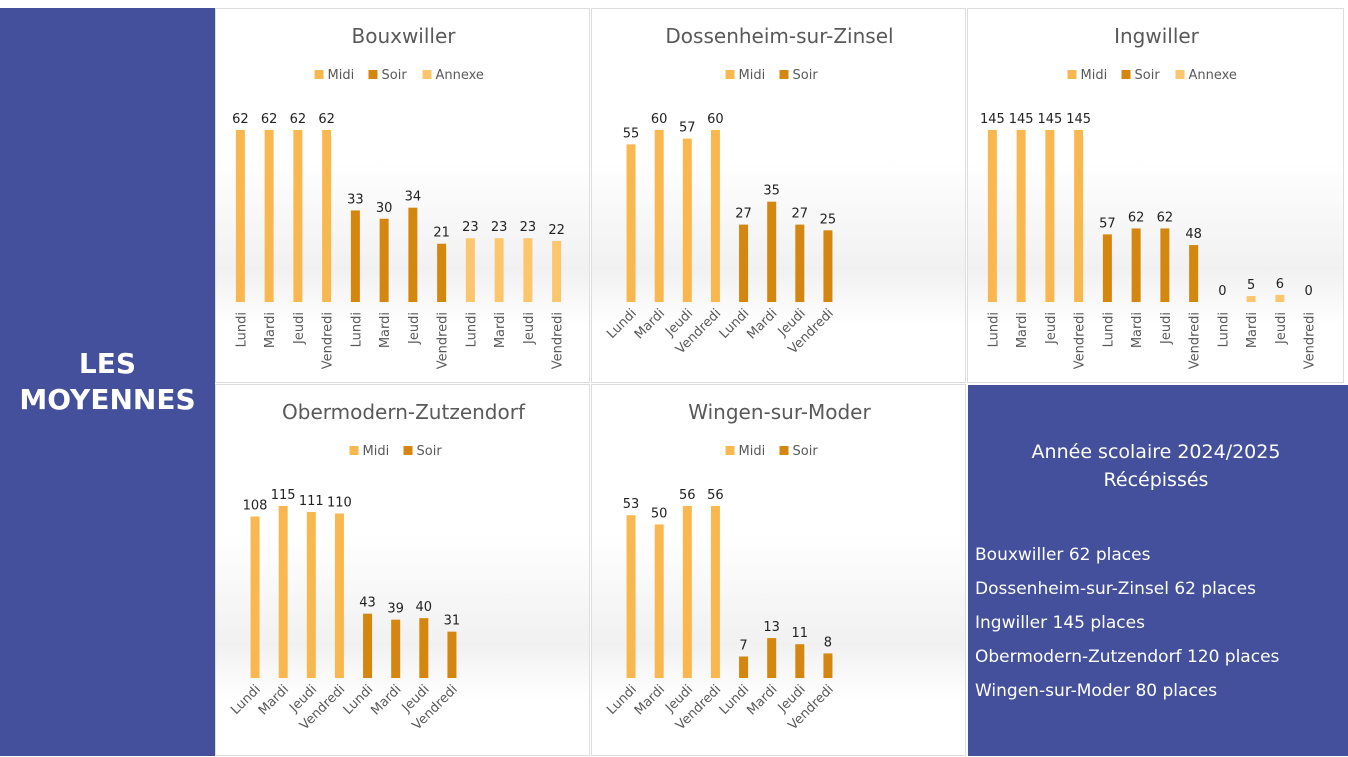 Image resolution: width=1348 pixels, height=757 pixels. I want to click on info-item: Wingen-sur-Moder 80 places, so click(1096, 691).